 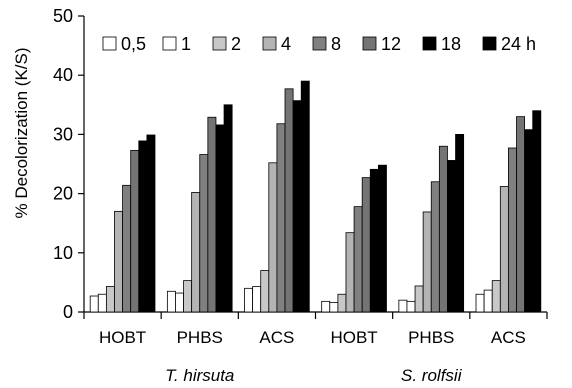 I want to click on legend-label: 8, so click(x=336, y=44).